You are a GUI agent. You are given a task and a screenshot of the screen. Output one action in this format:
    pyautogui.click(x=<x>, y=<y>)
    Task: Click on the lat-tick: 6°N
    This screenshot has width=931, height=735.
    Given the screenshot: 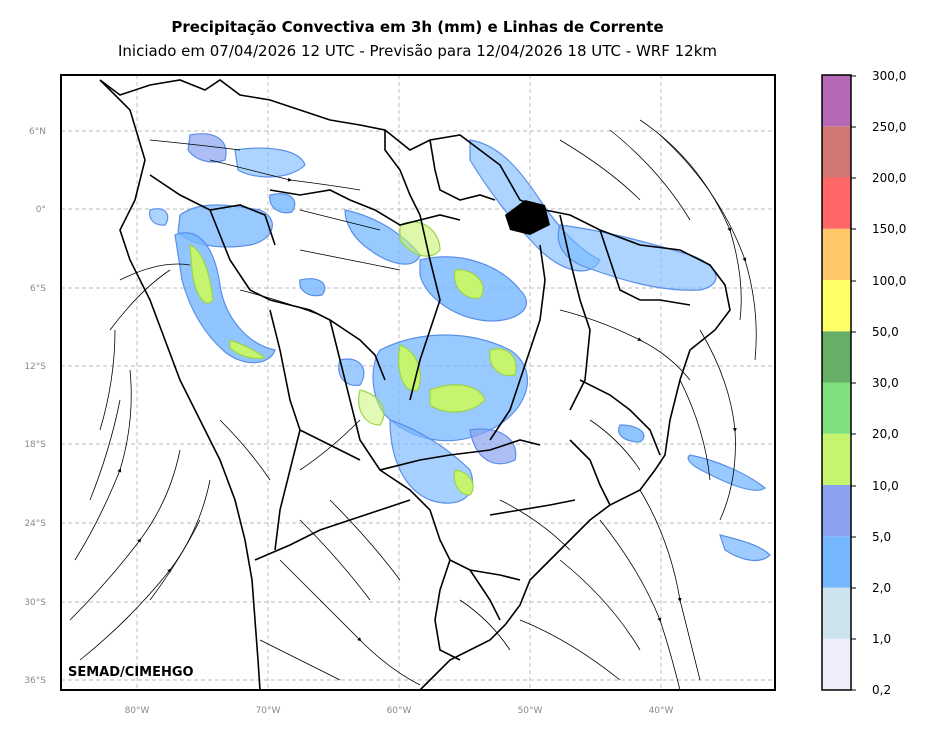 What is the action you would take?
    pyautogui.click(x=37, y=132)
    